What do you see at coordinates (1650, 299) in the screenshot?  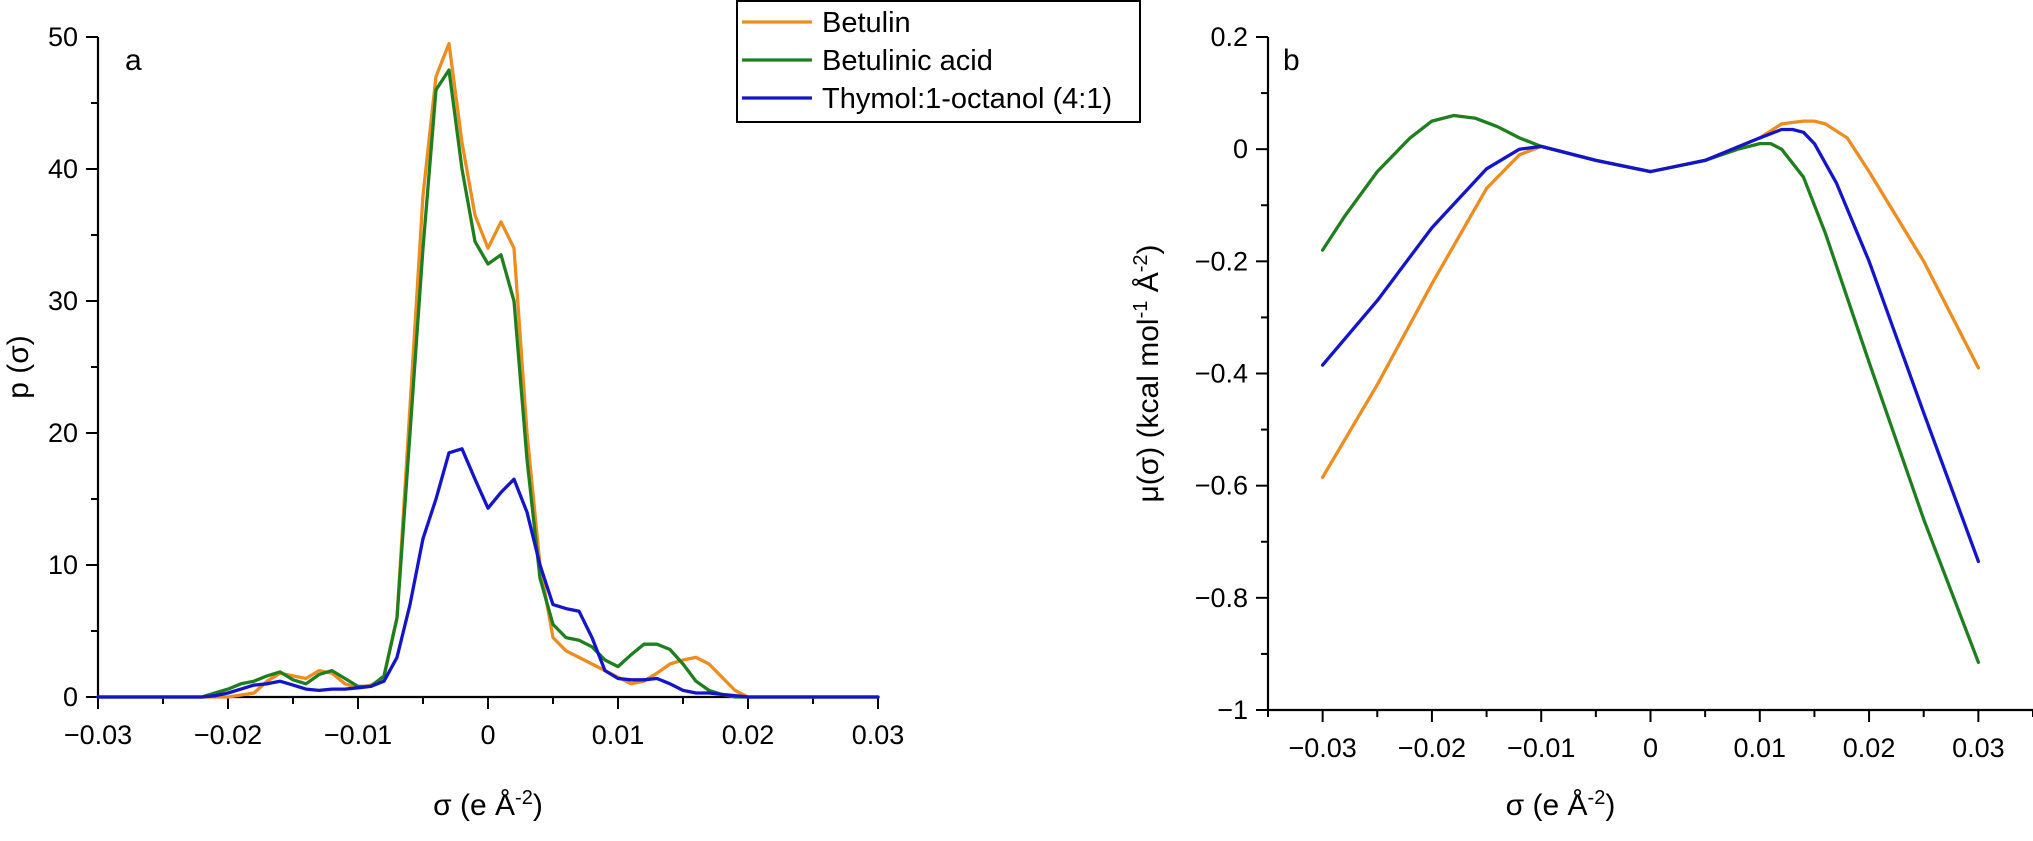 I see `series-line-betulin` at bounding box center [1650, 299].